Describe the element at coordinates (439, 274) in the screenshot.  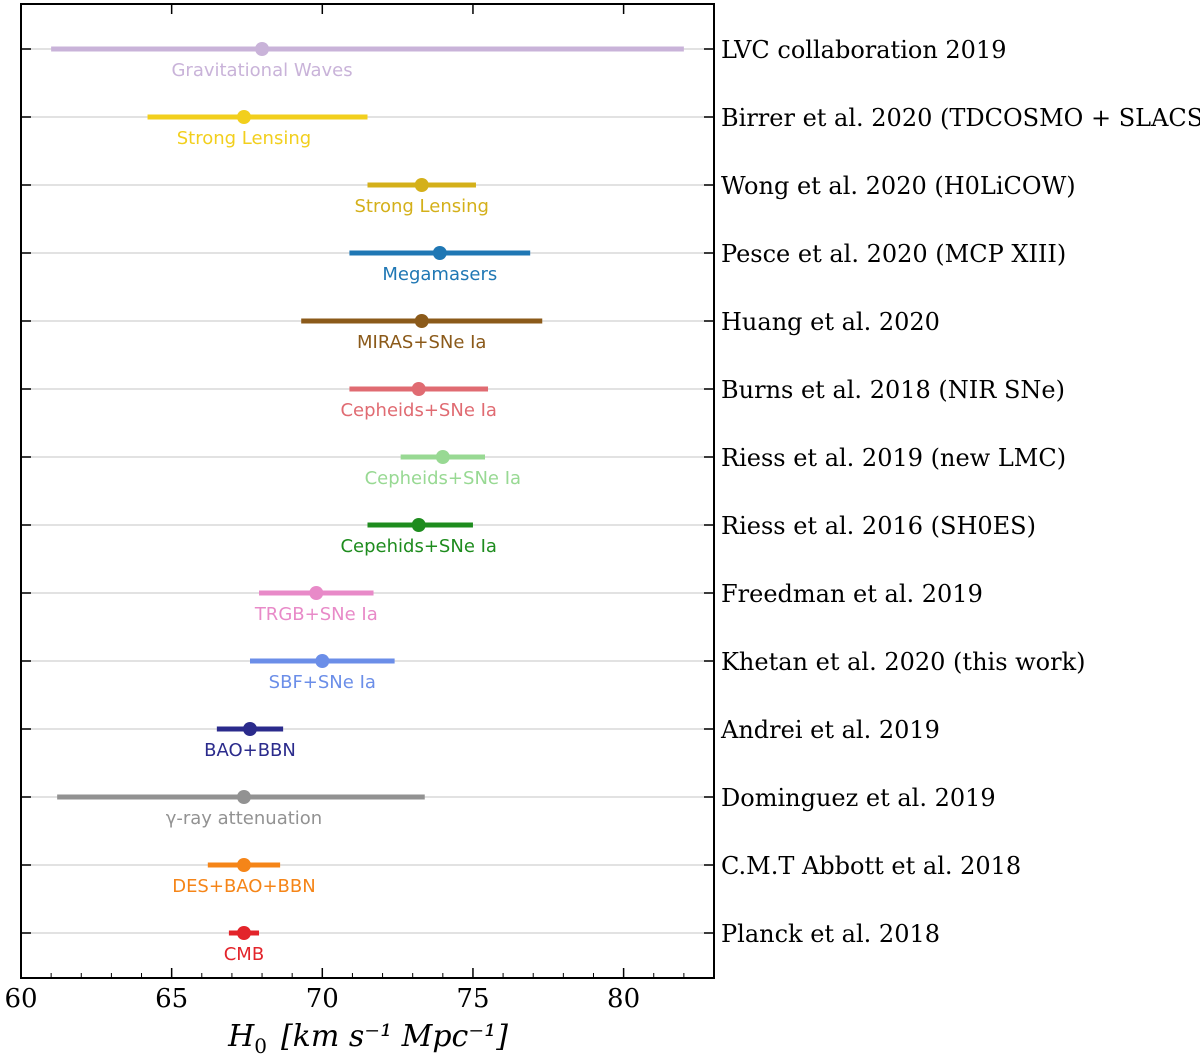
I see `method-label-3: Megamasers` at that location.